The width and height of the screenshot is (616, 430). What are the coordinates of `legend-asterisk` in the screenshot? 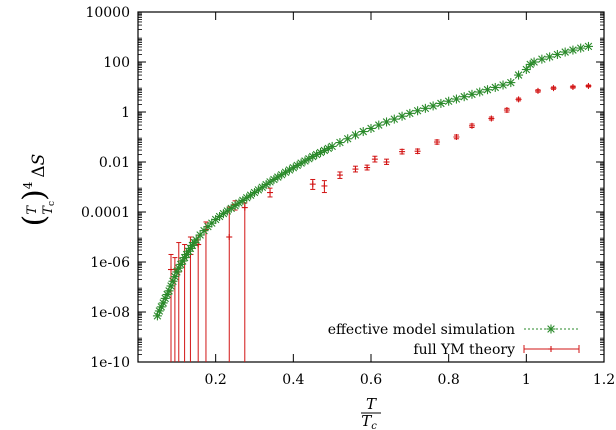 It's located at (551, 329).